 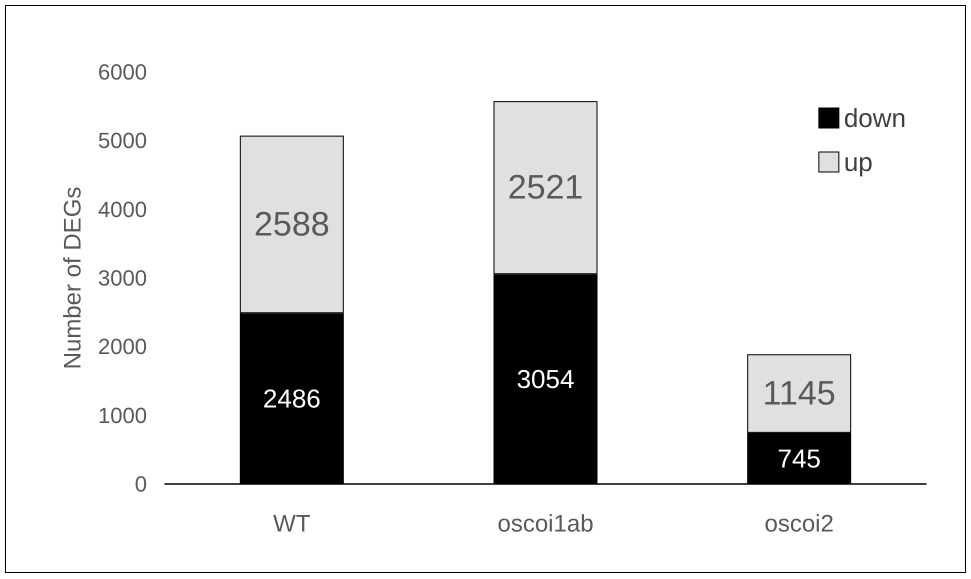 I want to click on data-label: 3054, so click(x=545, y=379).